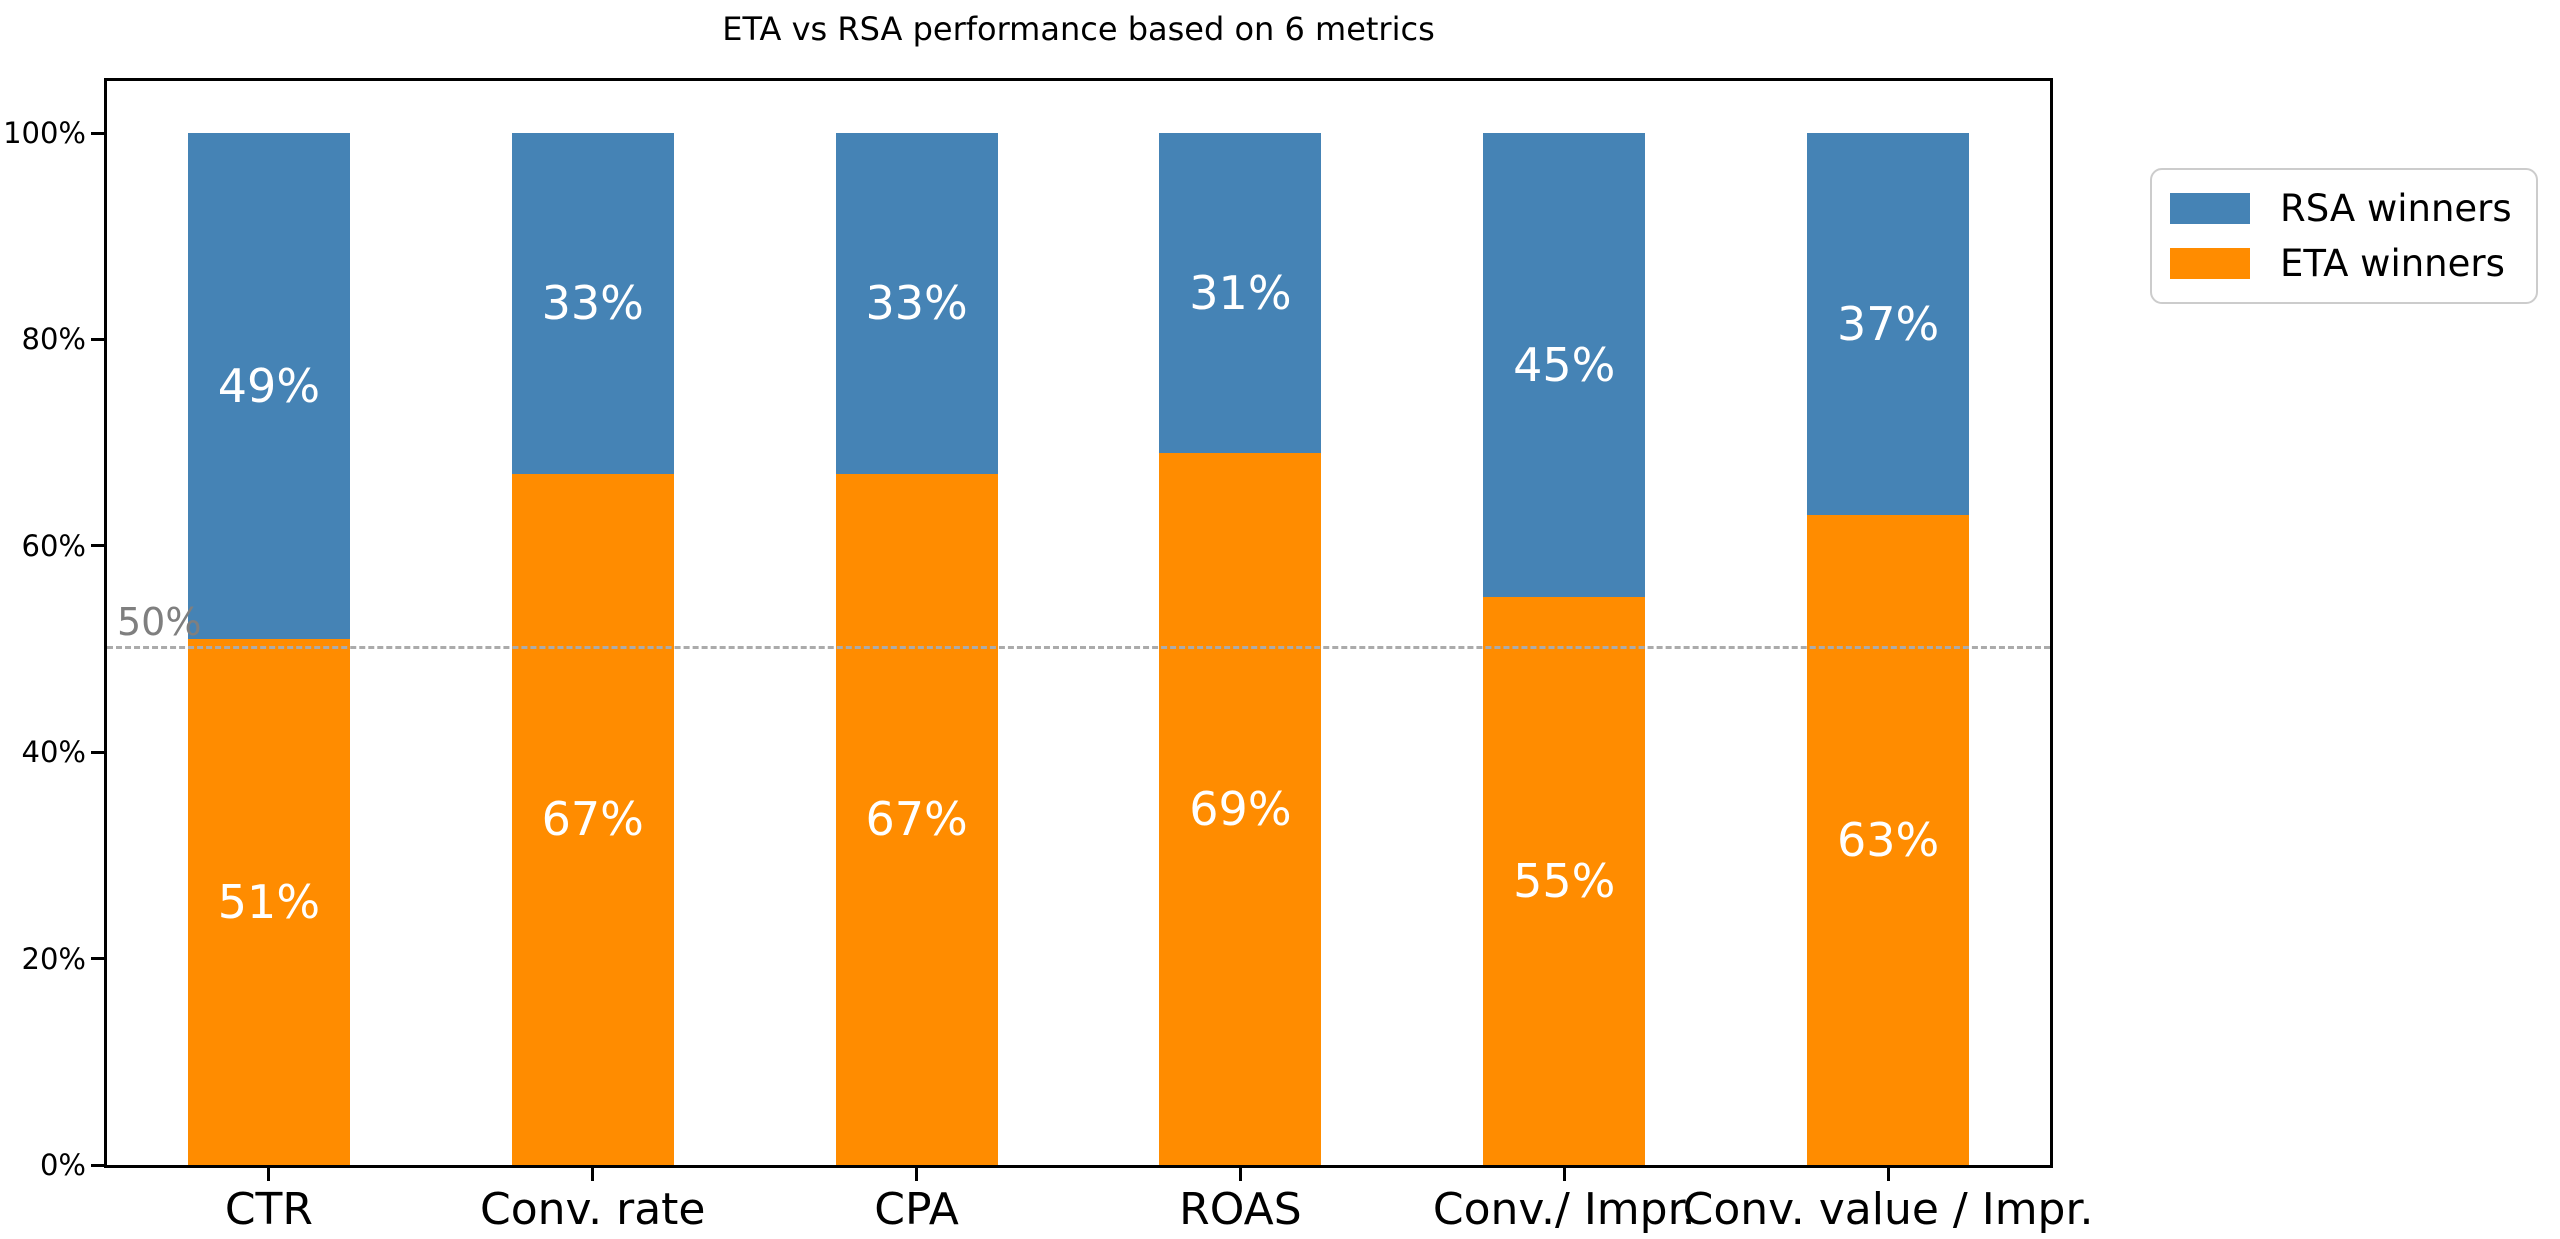  I want to click on bar-roas: 31% 69%, so click(1240, 649).